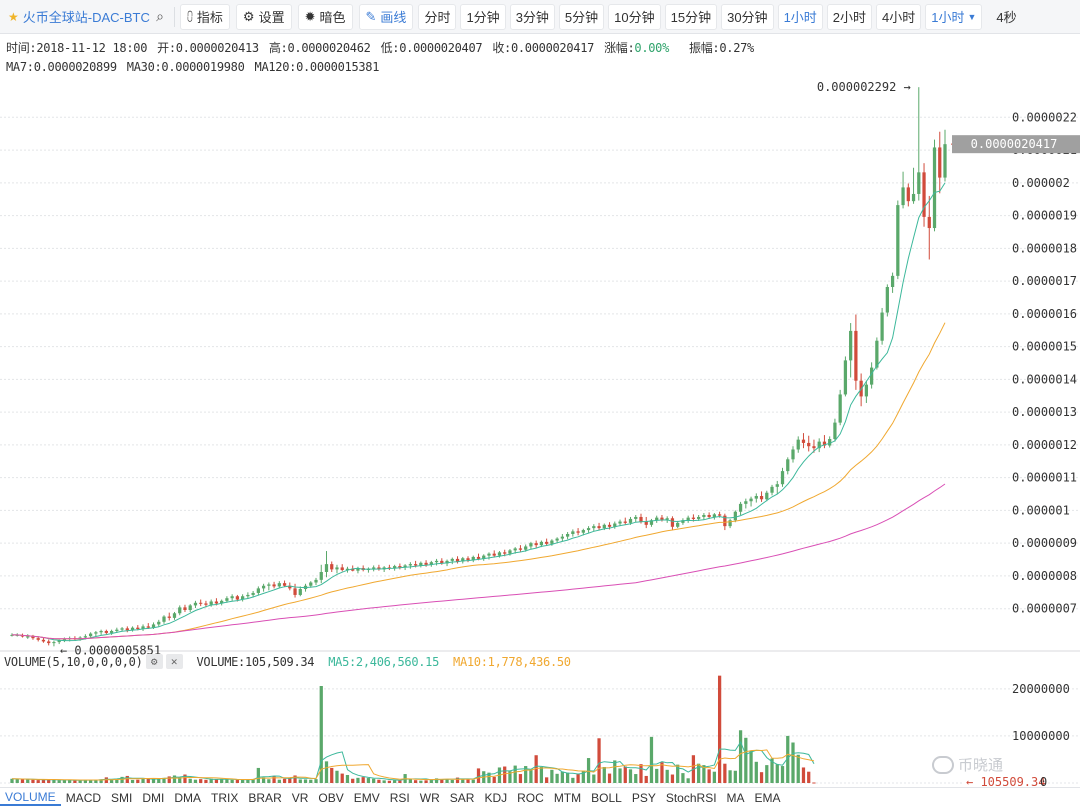 The width and height of the screenshot is (1080, 812). What do you see at coordinates (1044, 445) in the screenshot?
I see `price-tick-label: 0.0000012` at bounding box center [1044, 445].